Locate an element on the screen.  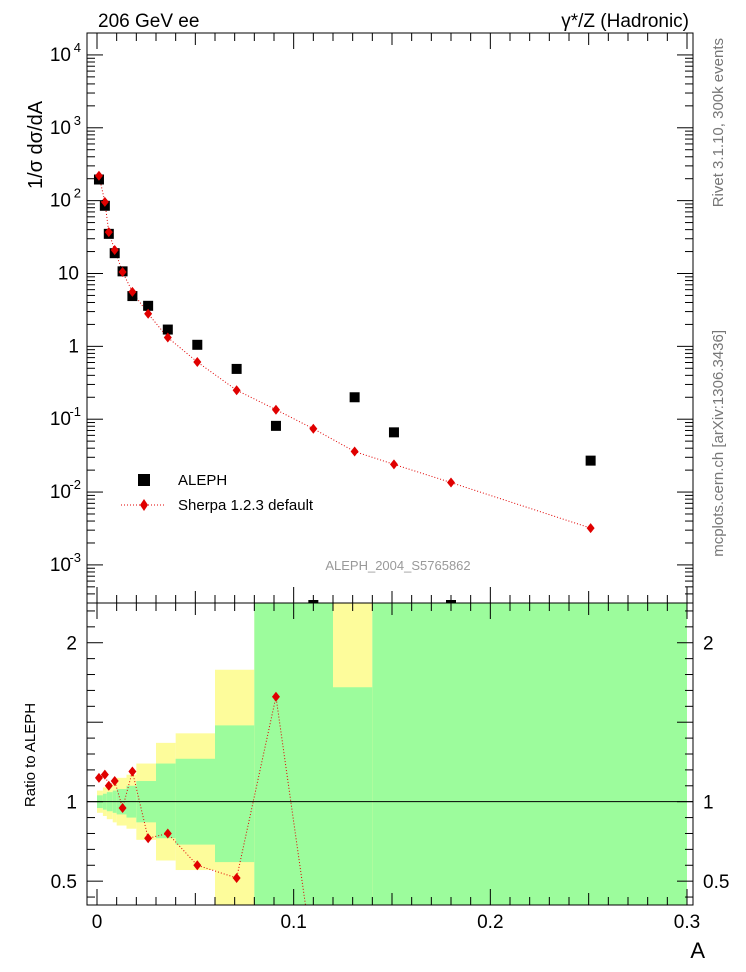
main-y-tick-exponent: -1 is located at coordinates (75, 411).